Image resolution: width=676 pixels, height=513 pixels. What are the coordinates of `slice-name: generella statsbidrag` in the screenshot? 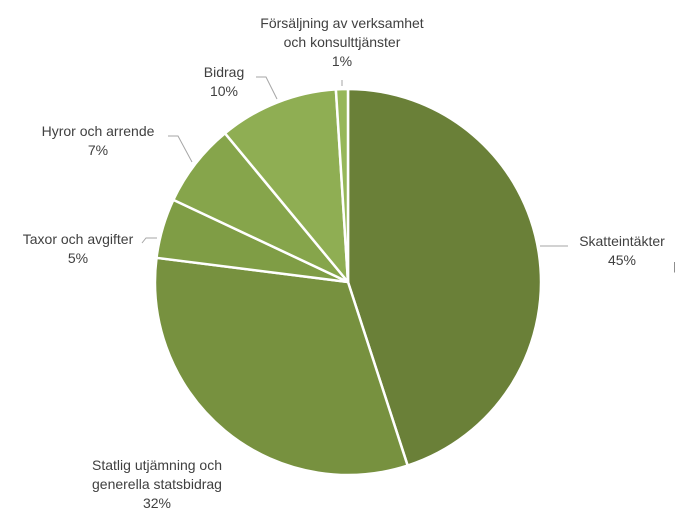 It's located at (157, 484).